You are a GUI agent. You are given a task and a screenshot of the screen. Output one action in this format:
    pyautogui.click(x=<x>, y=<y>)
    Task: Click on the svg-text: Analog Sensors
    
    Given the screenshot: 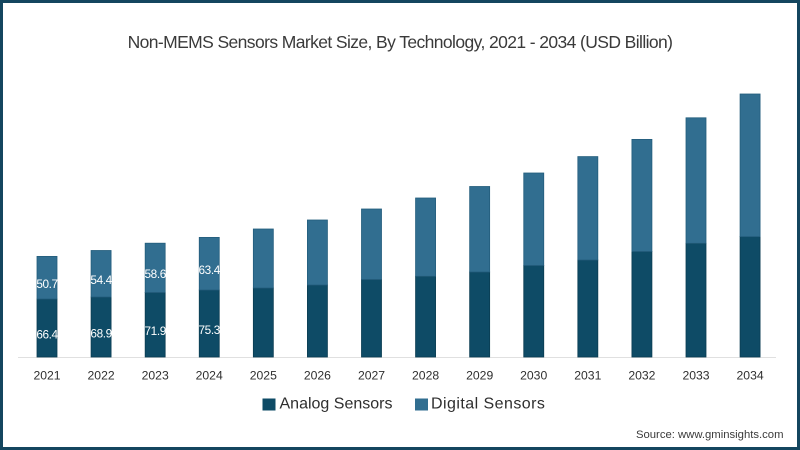 What is the action you would take?
    pyautogui.click(x=336, y=403)
    